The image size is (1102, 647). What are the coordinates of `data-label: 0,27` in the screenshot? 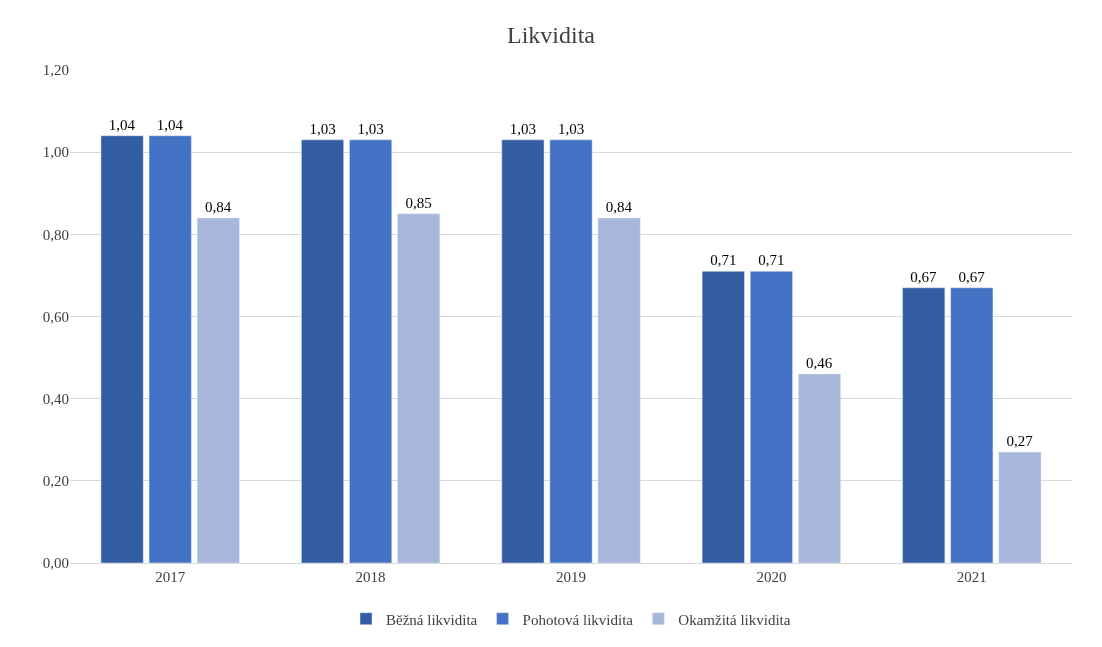 It's located at (1020, 441).